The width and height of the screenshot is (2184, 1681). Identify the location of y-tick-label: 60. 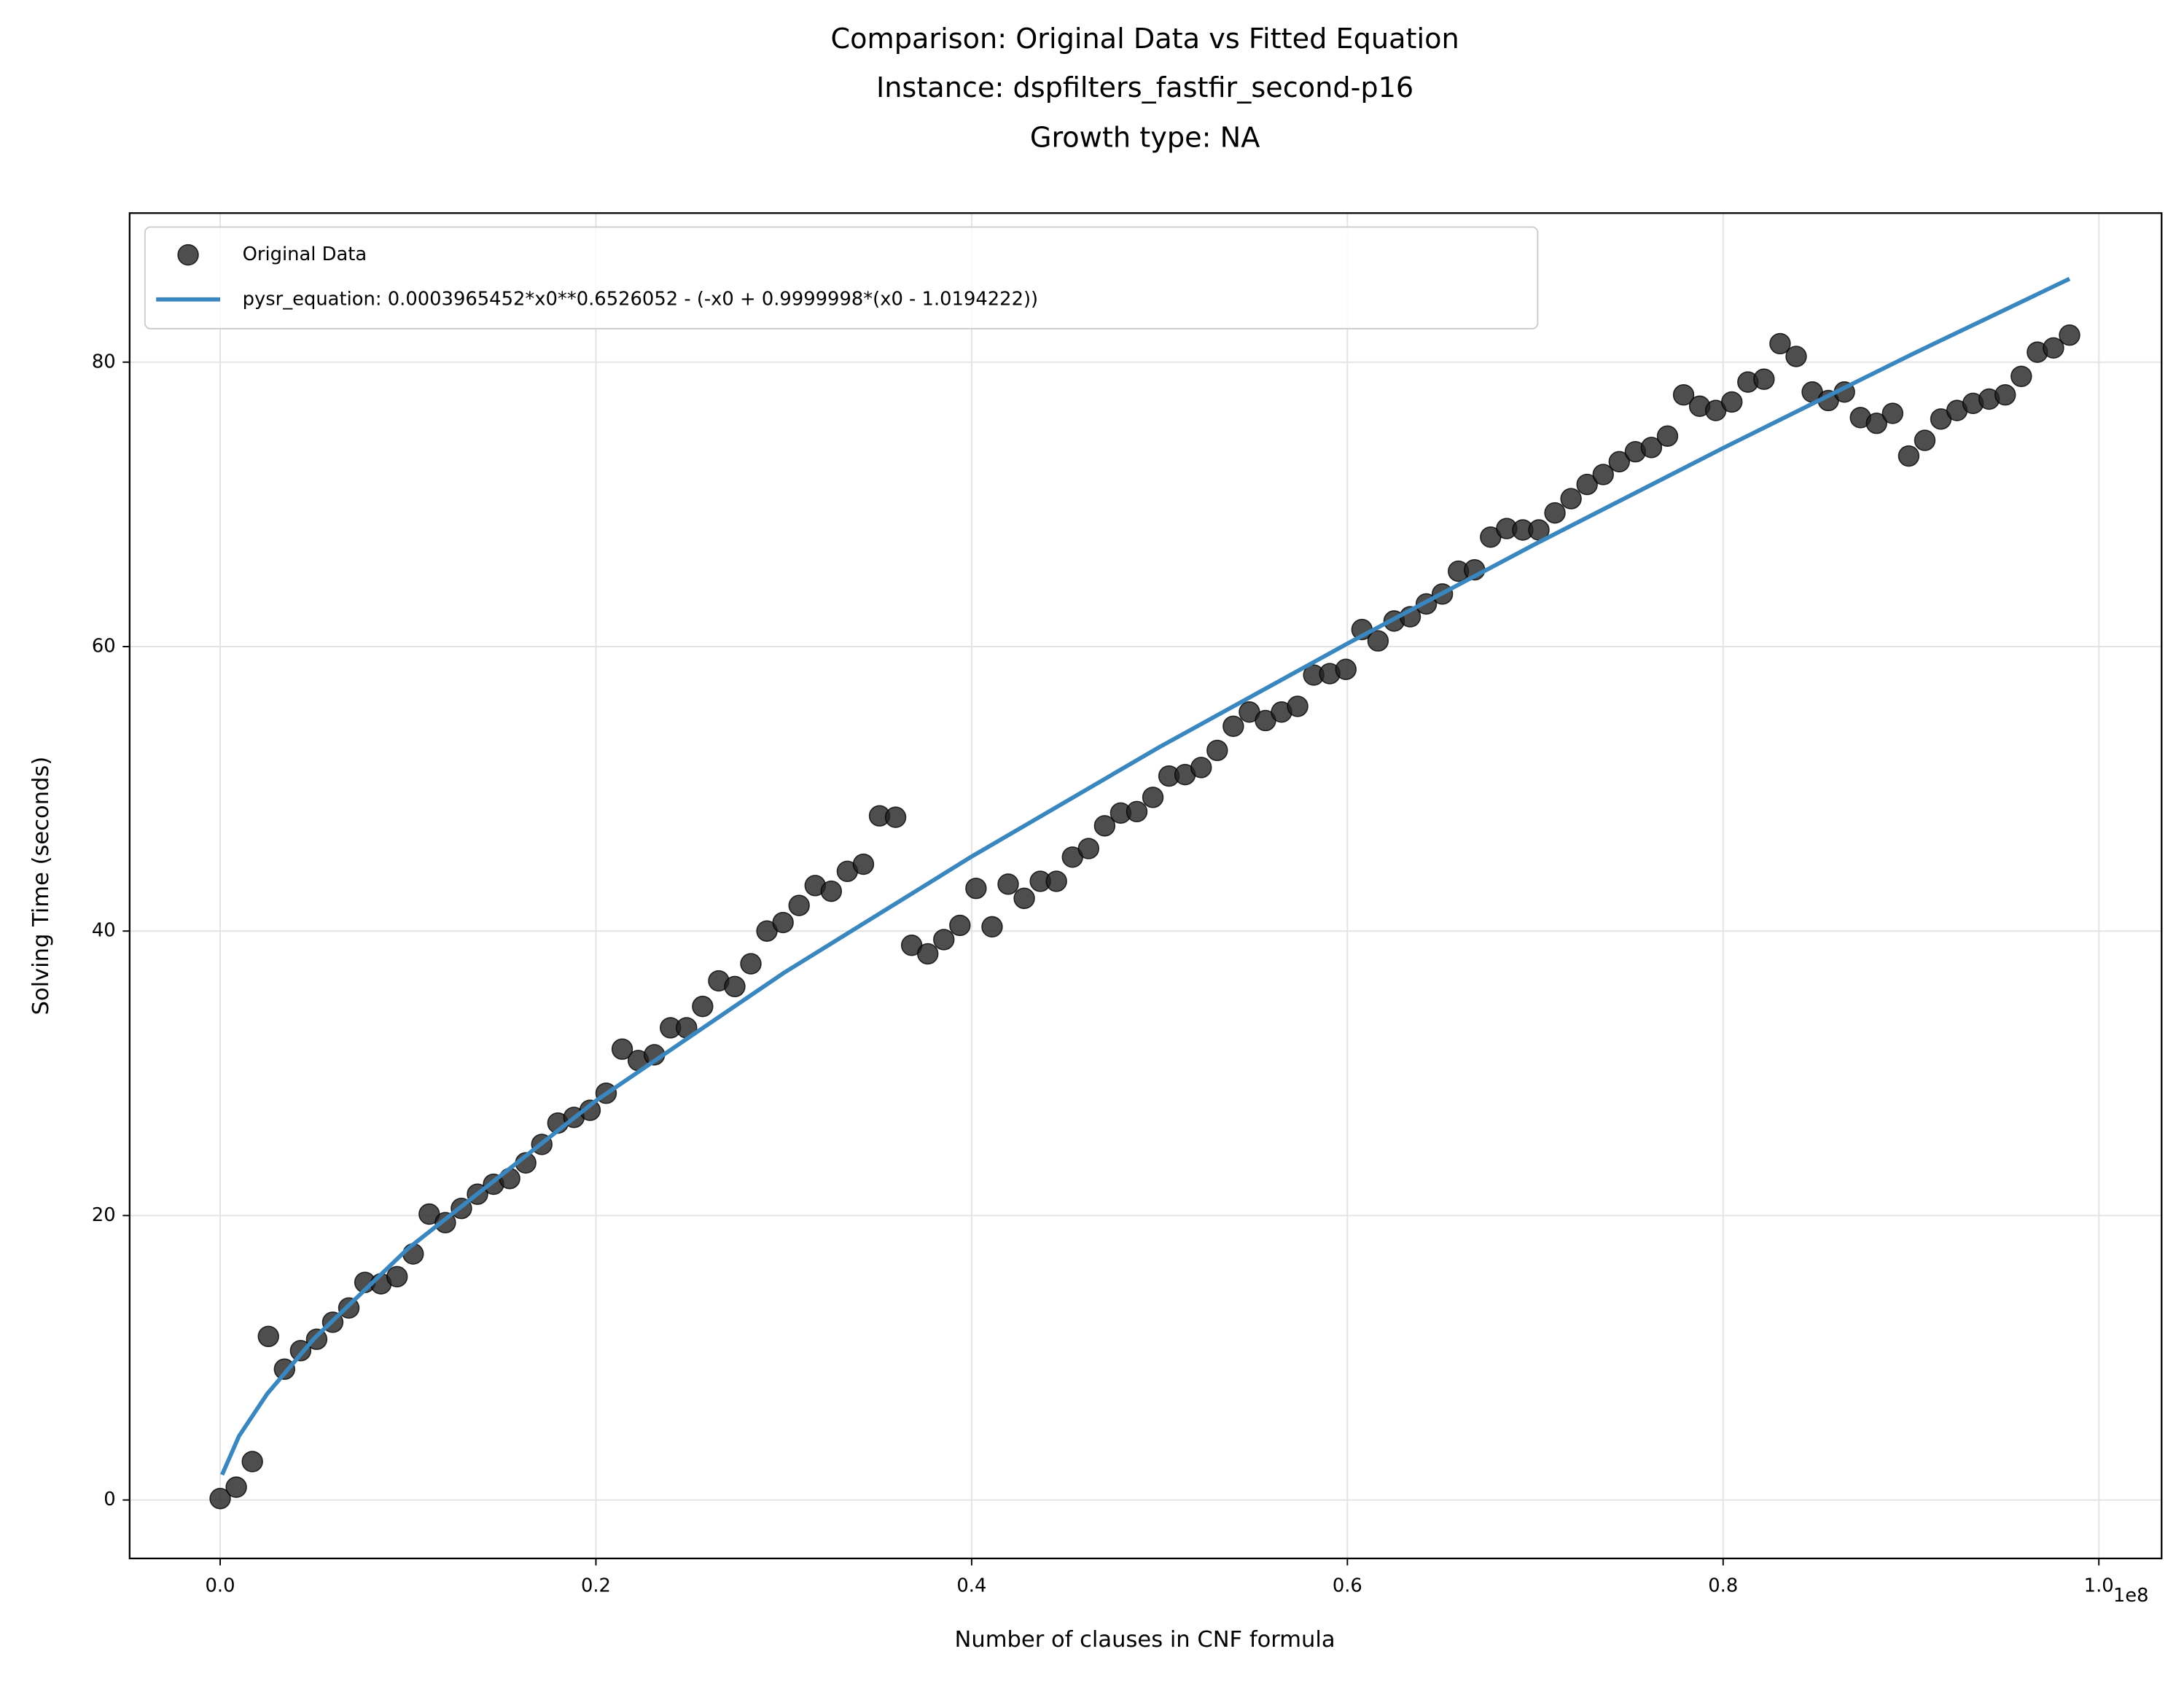
(104, 647).